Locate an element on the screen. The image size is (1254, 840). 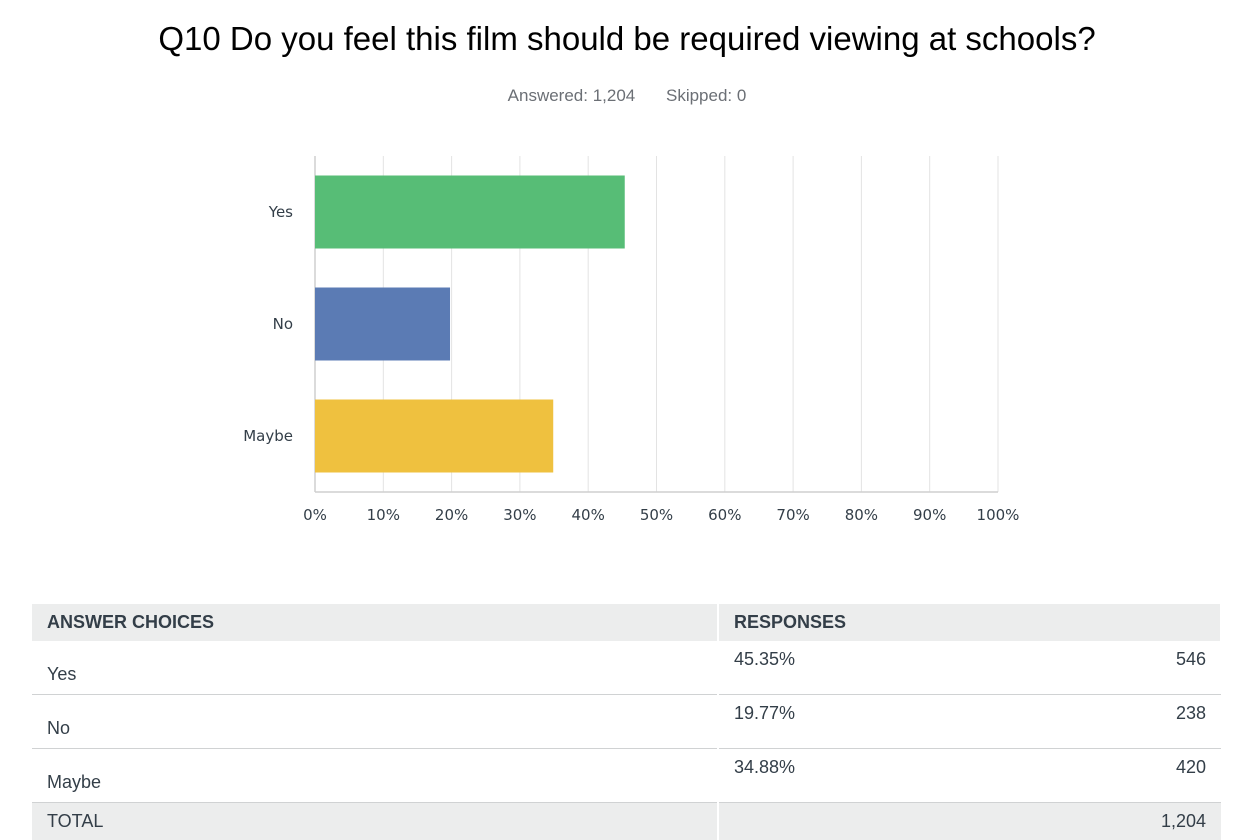
choice-cell: Yes is located at coordinates (375, 668).